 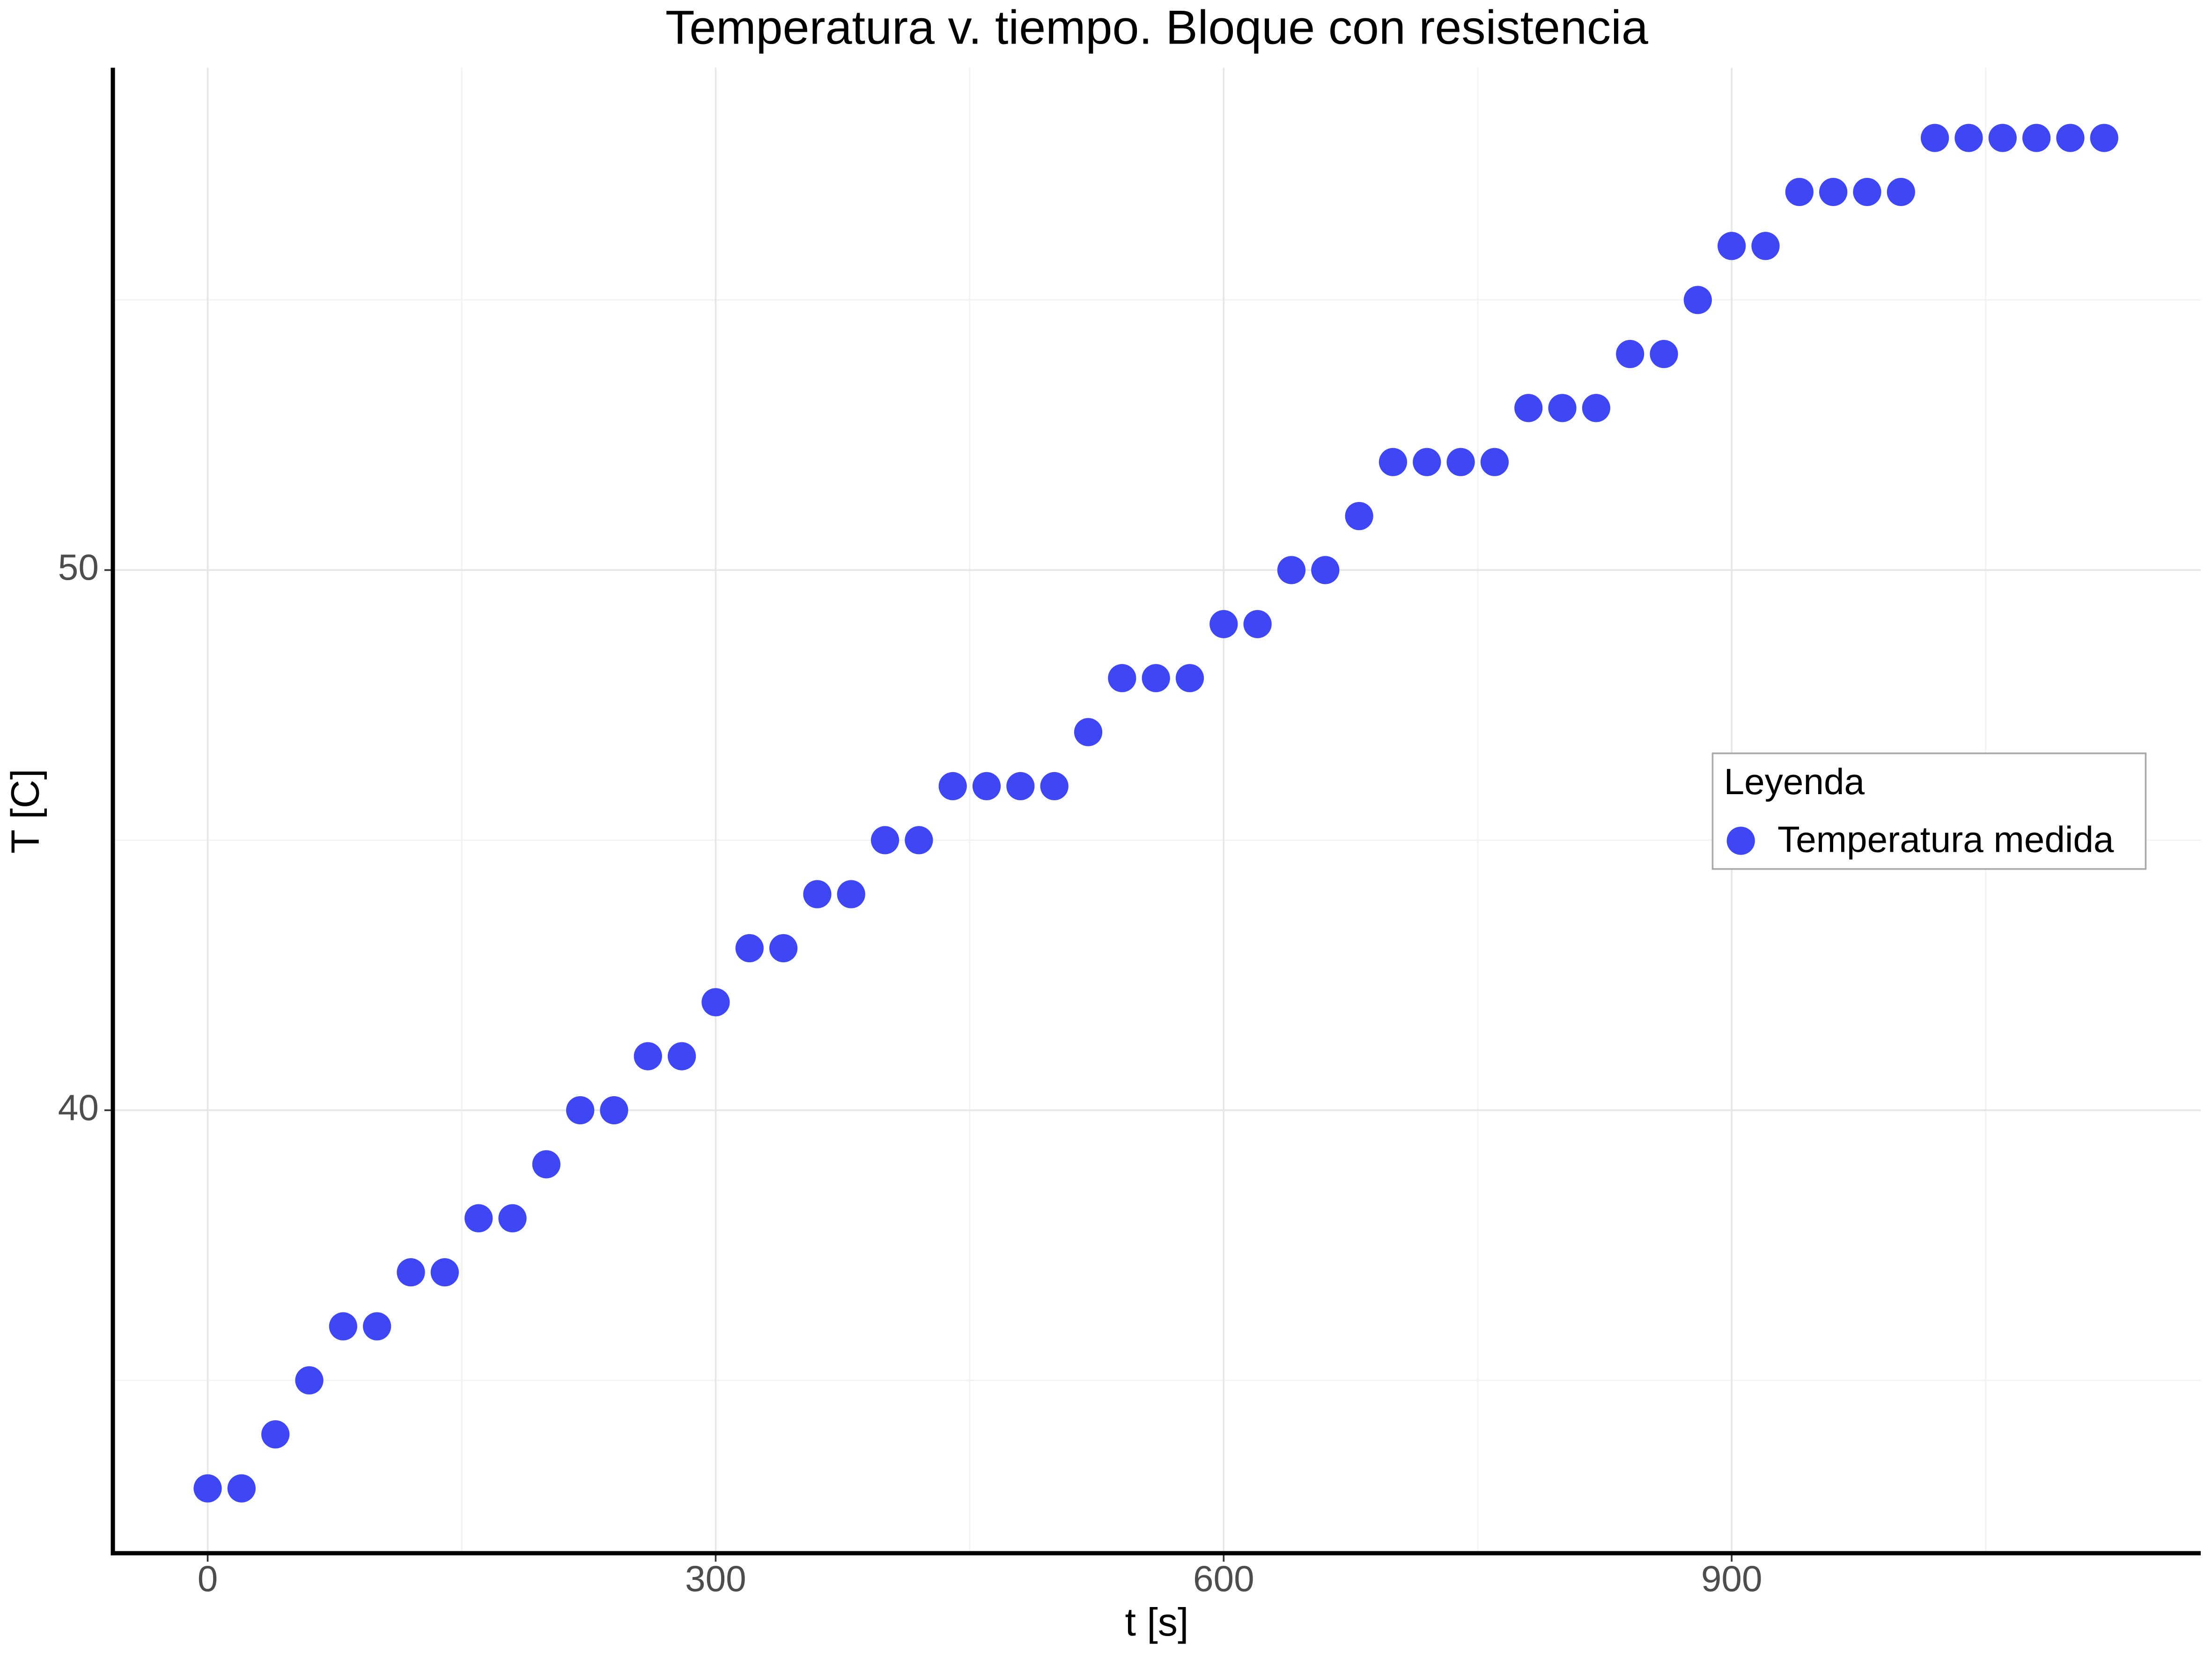 What do you see at coordinates (1223, 1578) in the screenshot?
I see `x-tick-label: 600` at bounding box center [1223, 1578].